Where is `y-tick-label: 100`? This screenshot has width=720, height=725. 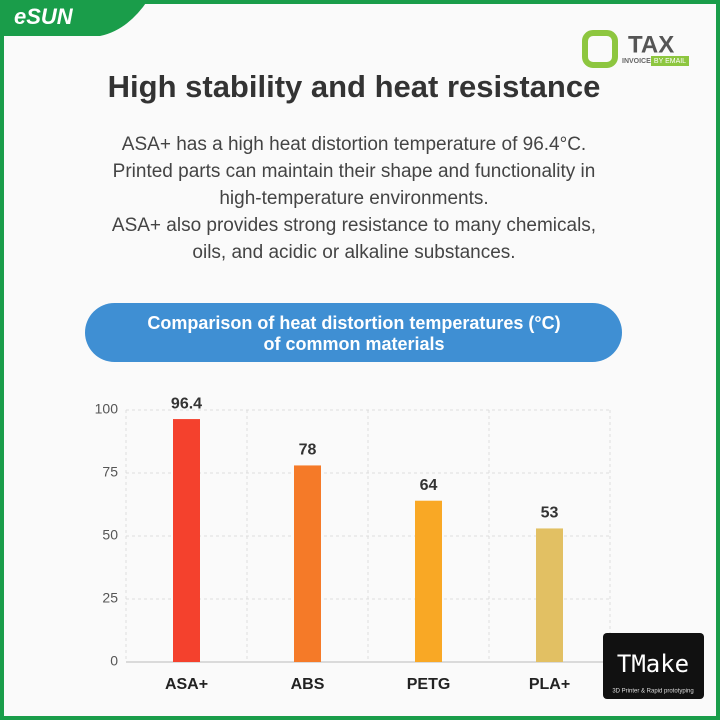
y-tick-label: 100 is located at coordinates (107, 409).